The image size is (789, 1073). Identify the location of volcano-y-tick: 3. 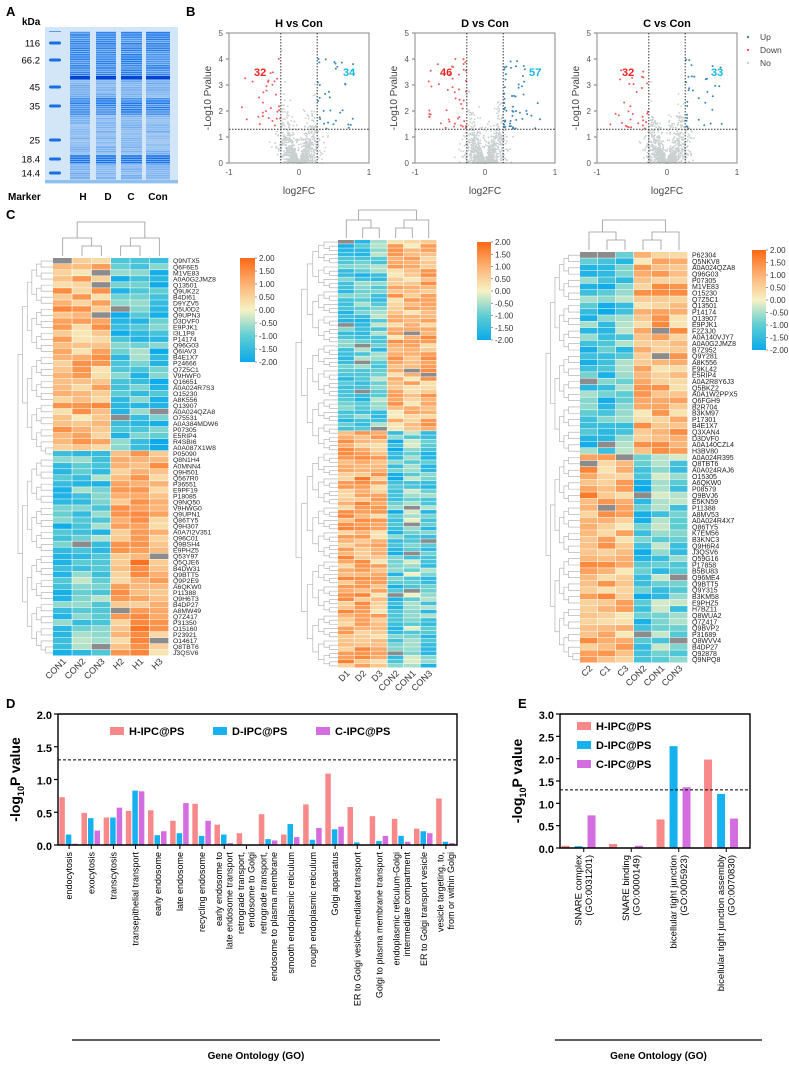
(407, 85).